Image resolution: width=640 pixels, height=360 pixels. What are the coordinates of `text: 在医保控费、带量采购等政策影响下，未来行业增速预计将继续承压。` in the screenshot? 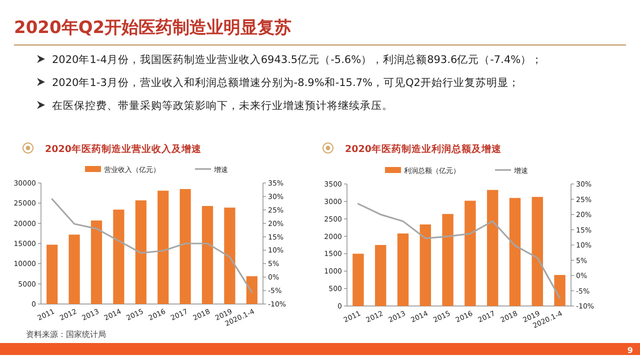 It's located at (222, 105).